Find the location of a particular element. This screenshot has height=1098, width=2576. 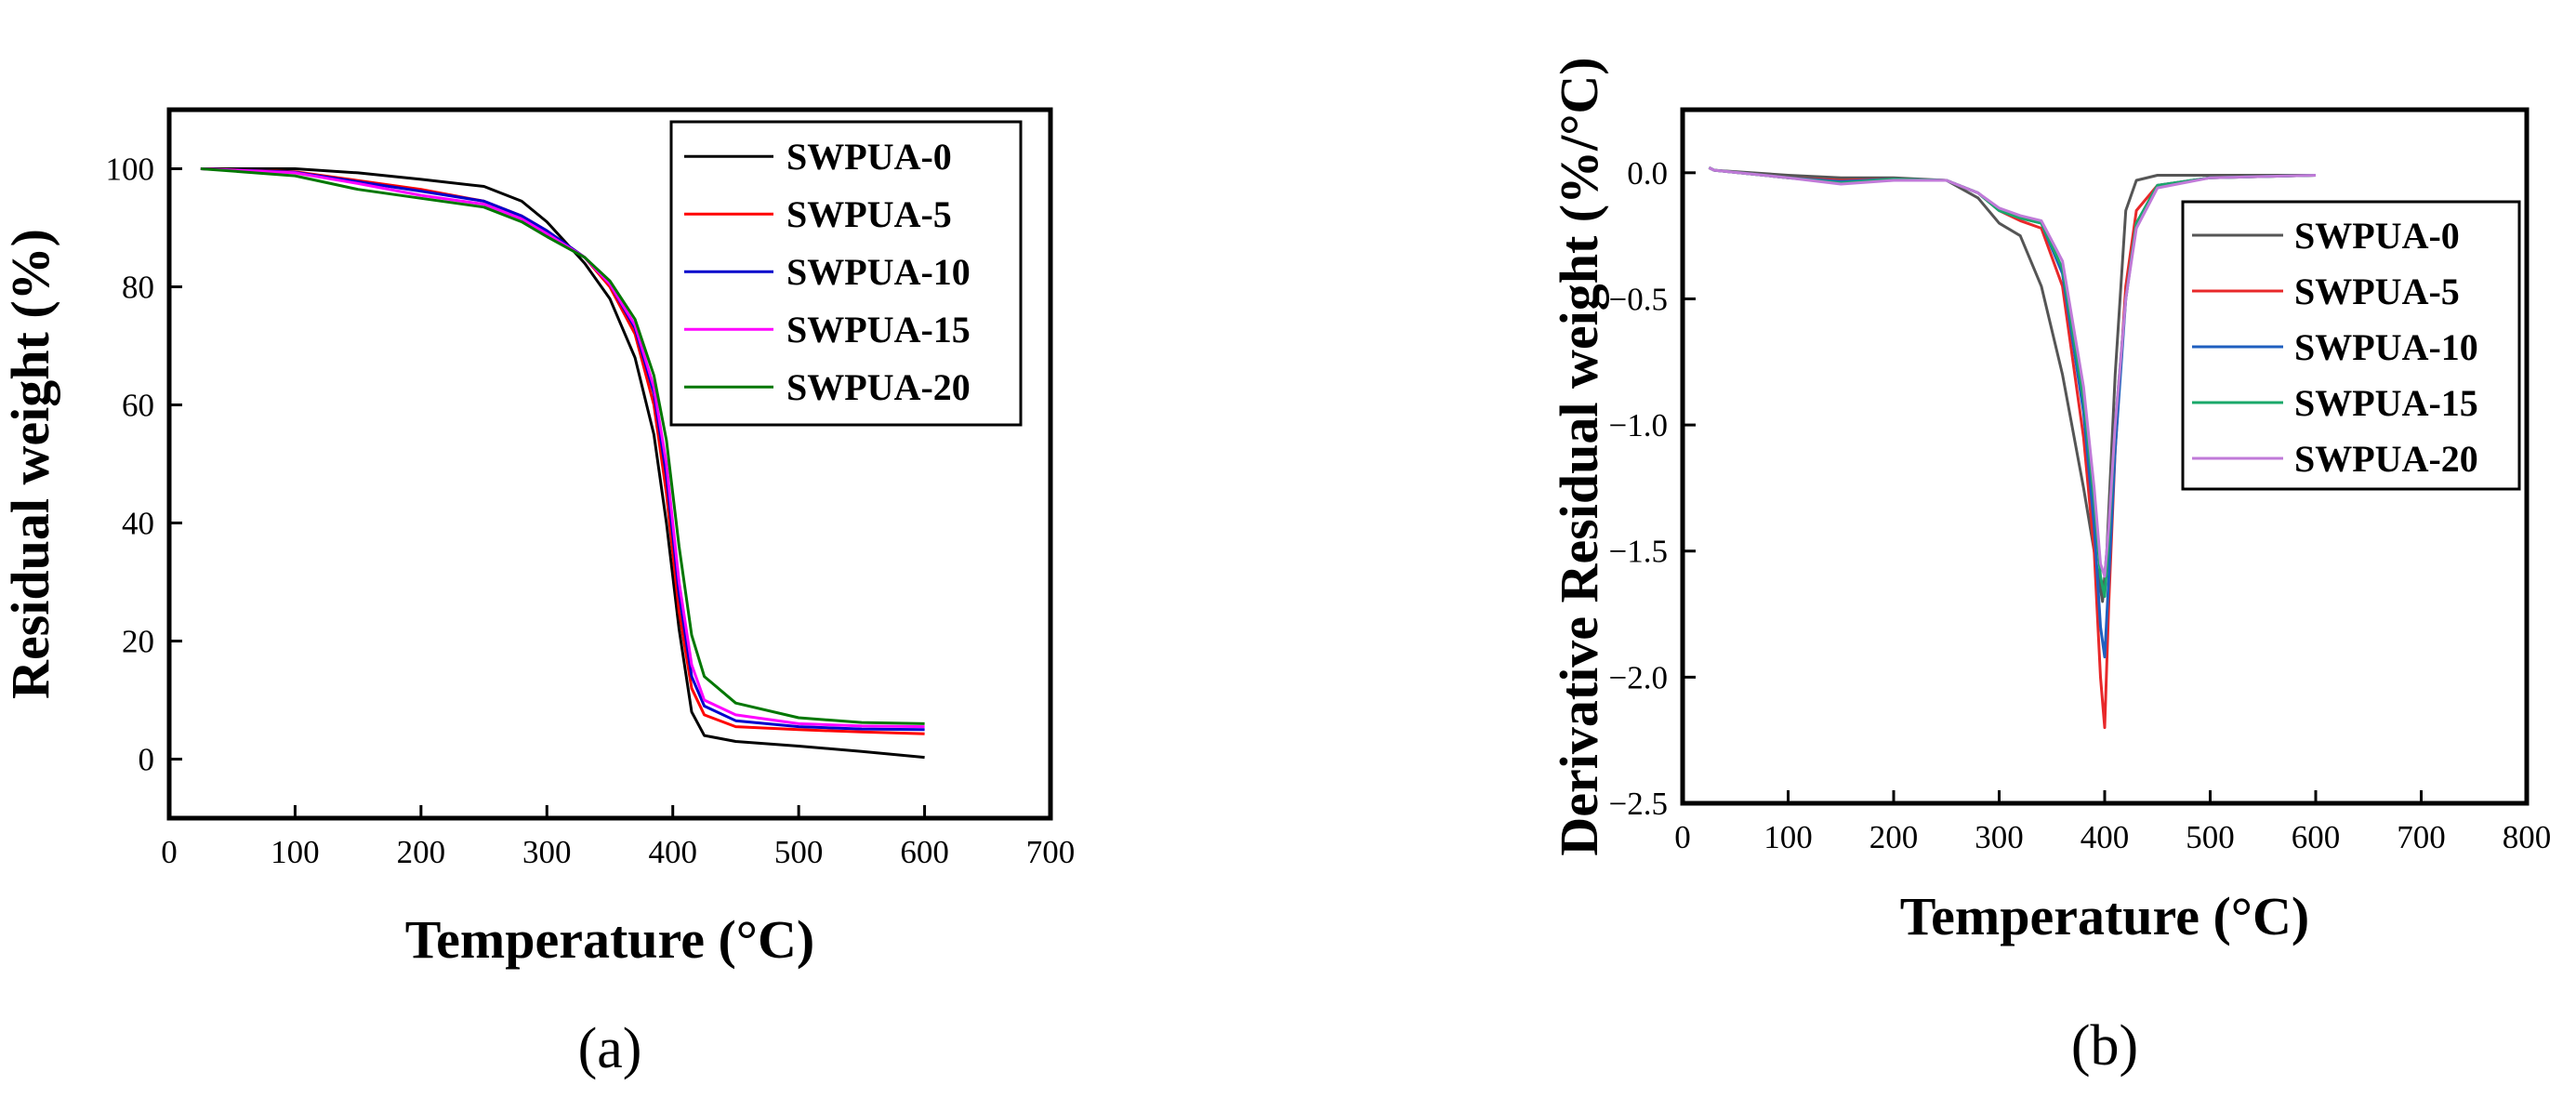

x-tick-label: 800 is located at coordinates (2527, 837).